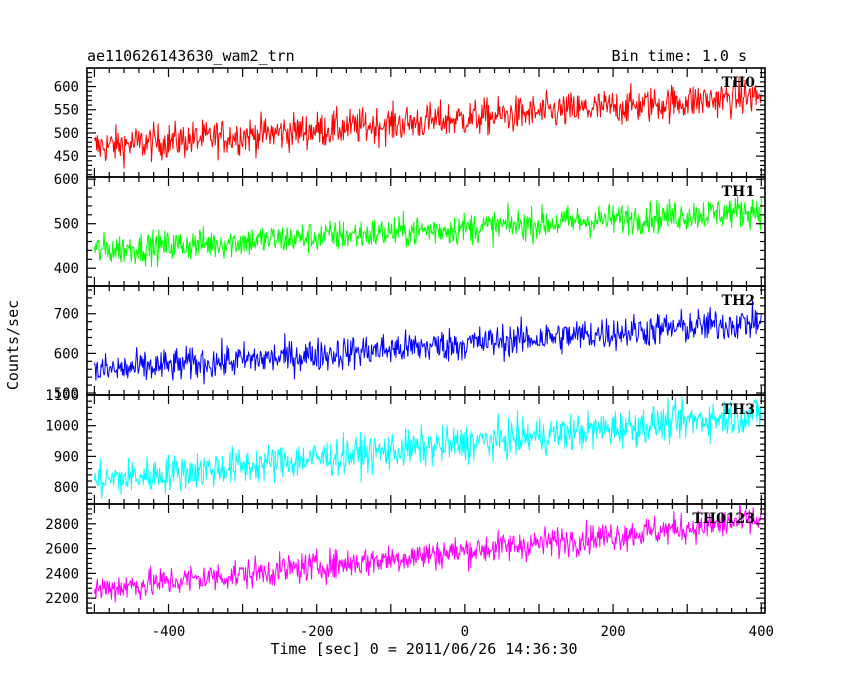 This screenshot has width=850, height=680. I want to click on y-tick-label: 800, so click(66, 488).